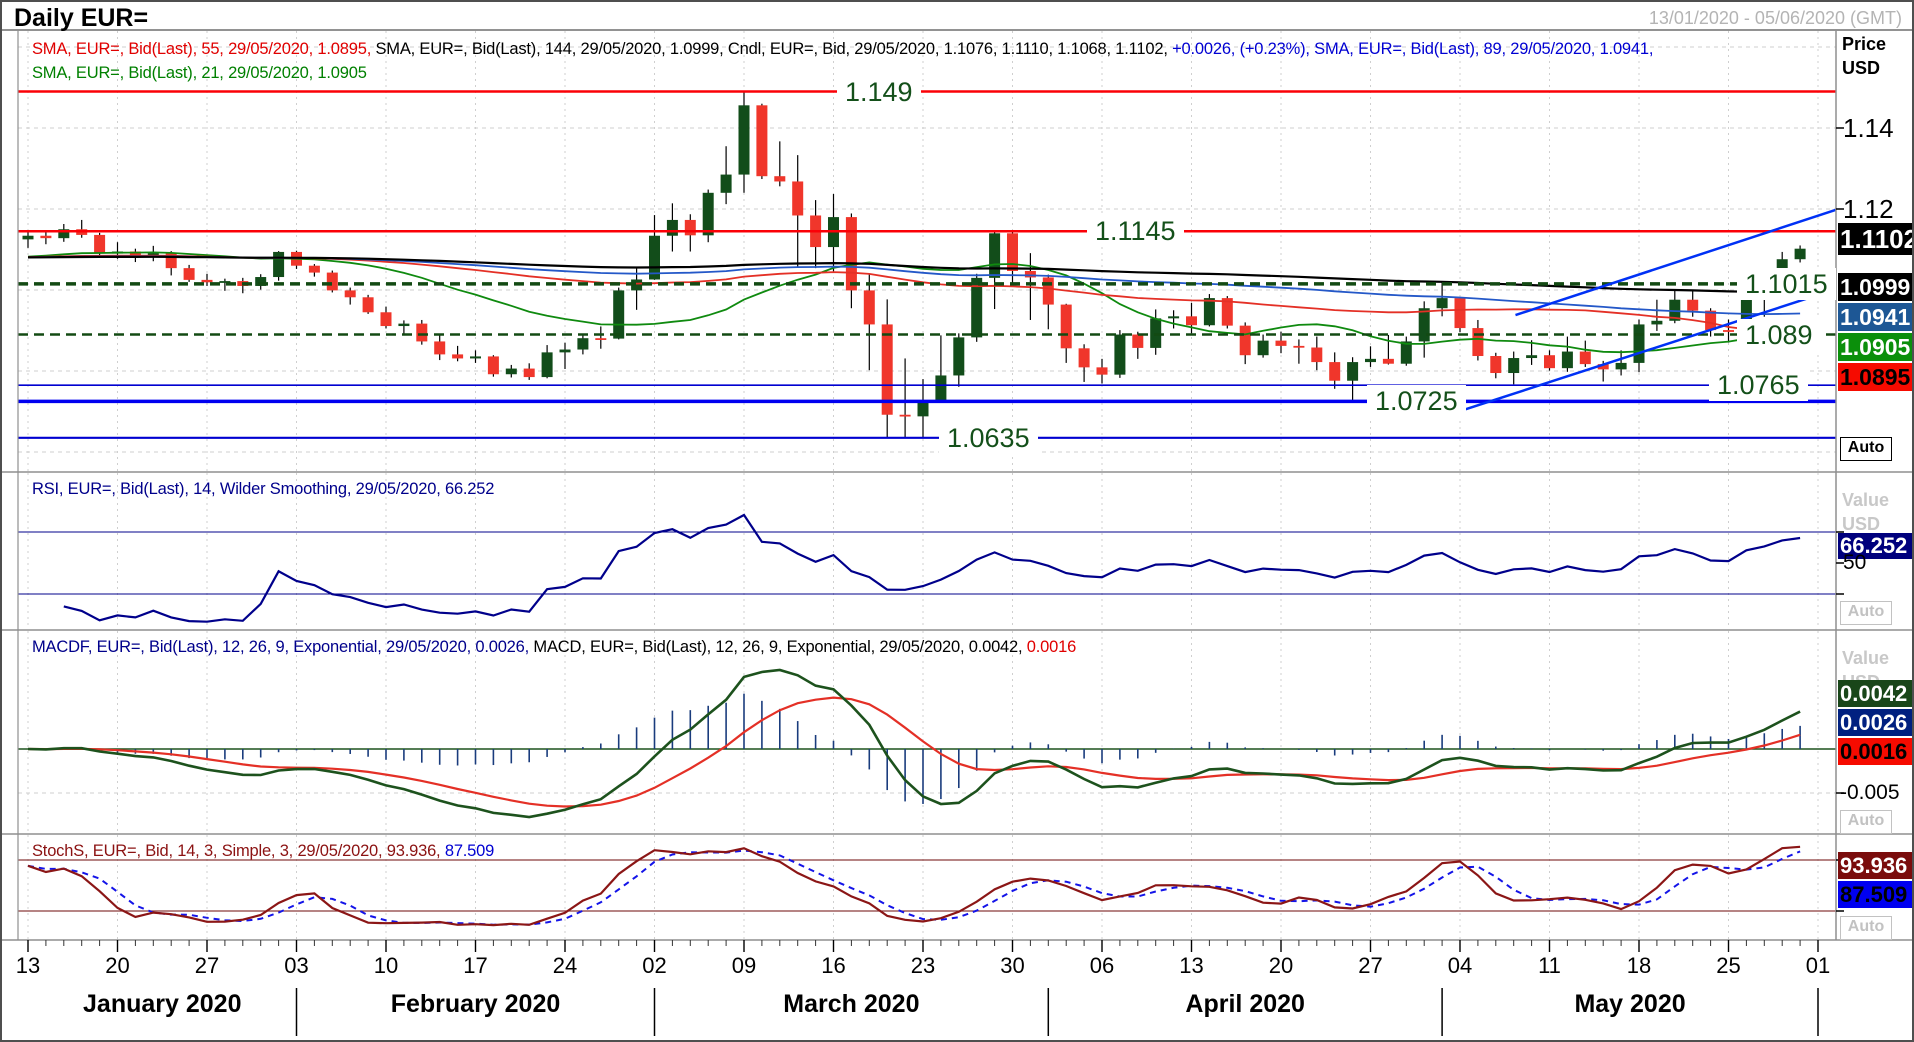 This screenshot has width=1914, height=1042. I want to click on price-axis-auto-button: Auto, so click(1866, 449).